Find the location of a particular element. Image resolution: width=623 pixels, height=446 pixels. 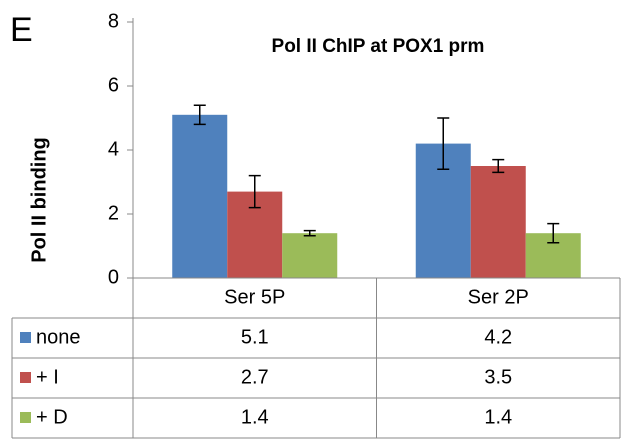

legend-label: none is located at coordinates (58, 337).